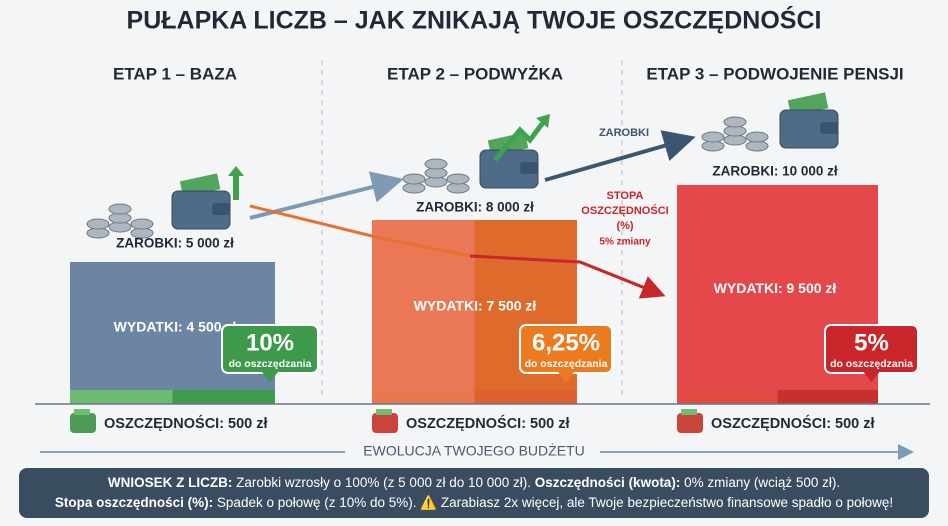  What do you see at coordinates (270, 342) in the screenshot?
I see `rate-value: 10%` at bounding box center [270, 342].